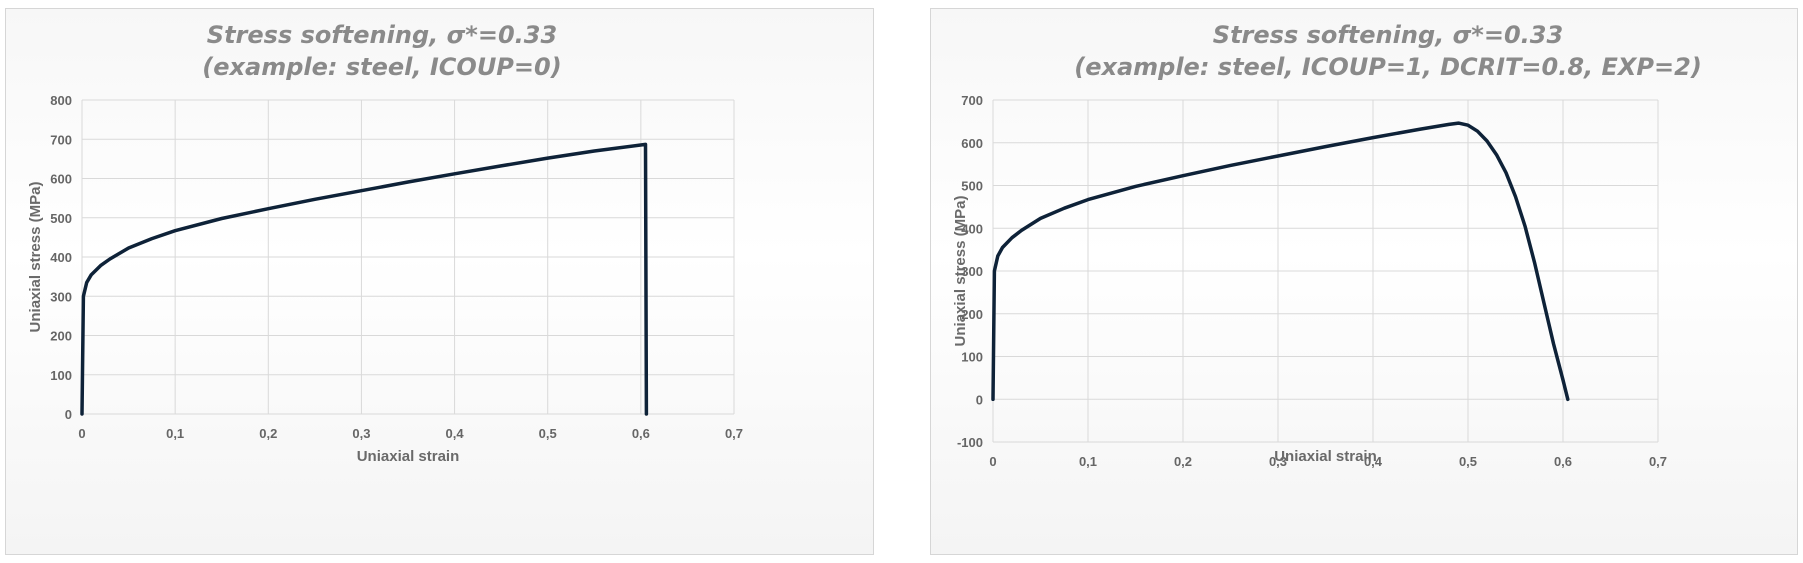 Image resolution: width=1803 pixels, height=563 pixels. I want to click on y-tick-label: -100, so click(970, 442).